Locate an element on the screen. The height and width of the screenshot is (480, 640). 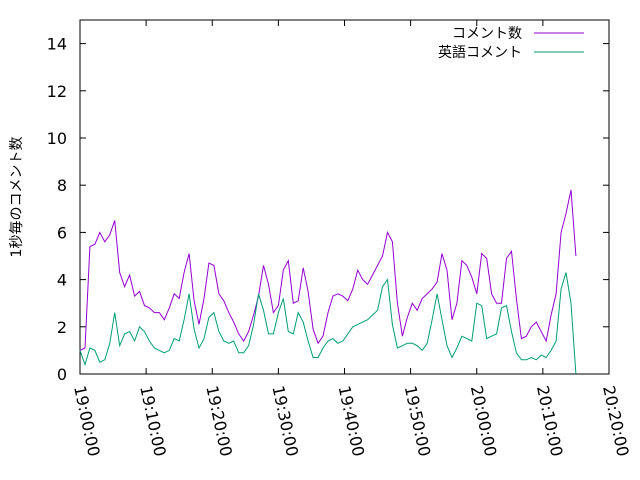
y-tick-label: 12 is located at coordinates (57, 91).